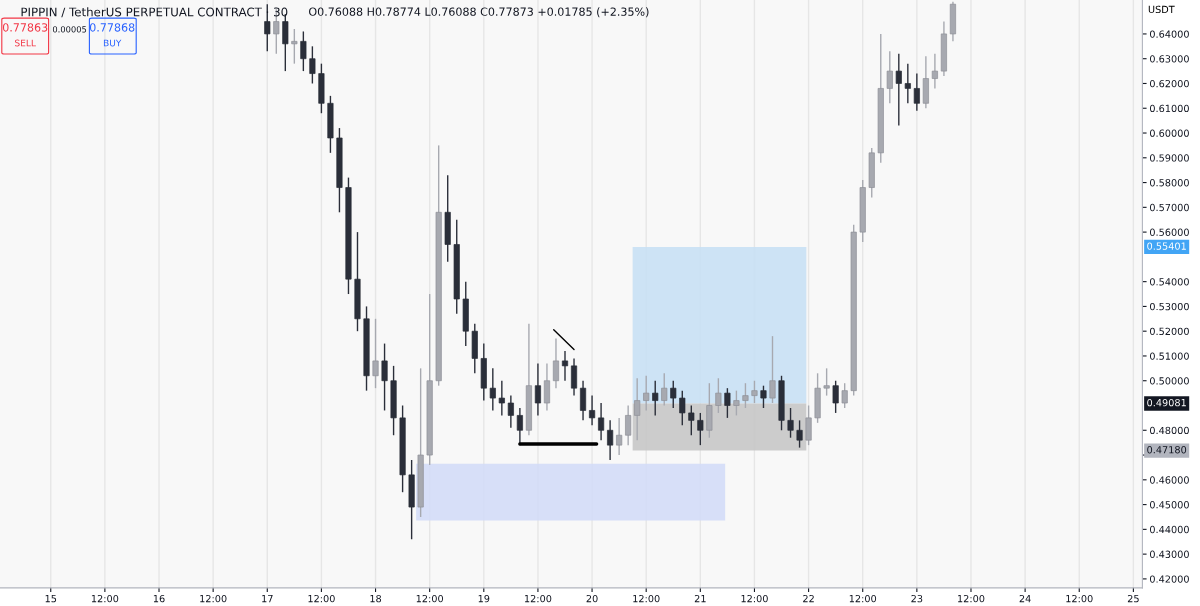 The width and height of the screenshot is (1200, 606). I want to click on y-tick-label: 0.44000, so click(1169, 529).